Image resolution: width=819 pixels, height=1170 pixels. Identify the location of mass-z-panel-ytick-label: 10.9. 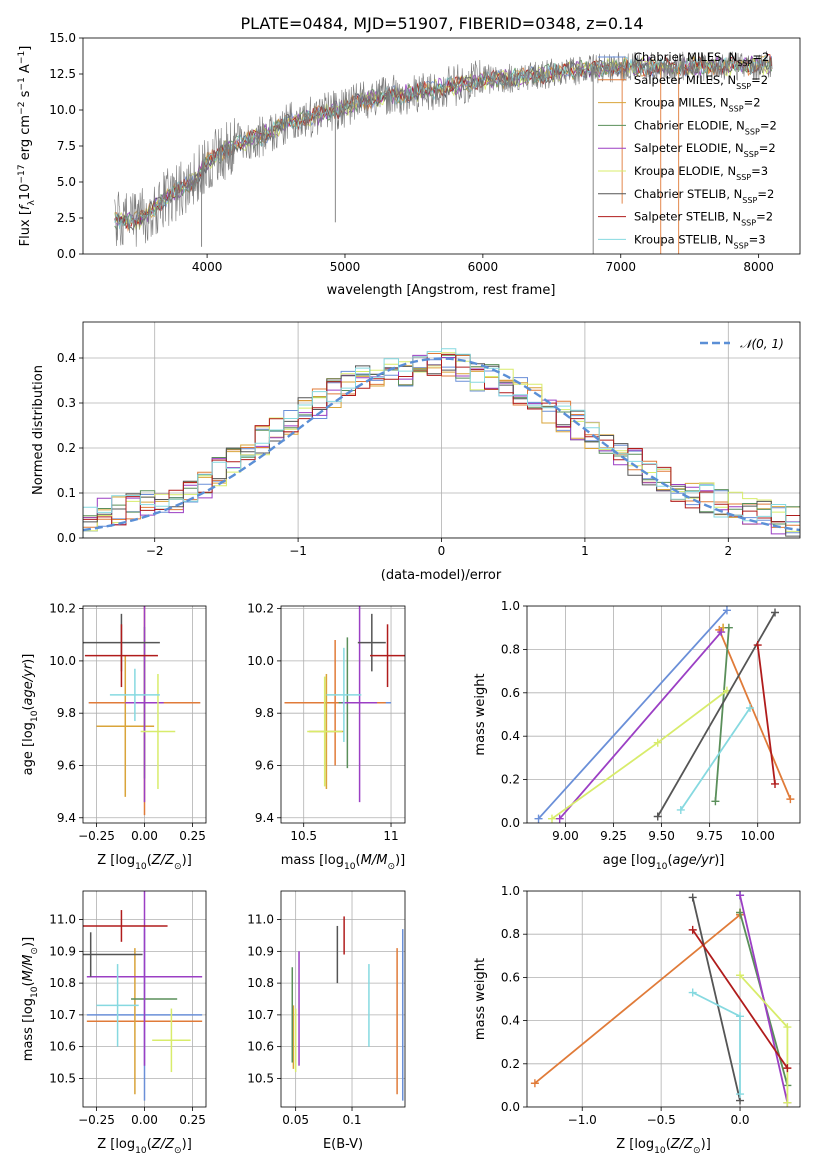
(62, 951).